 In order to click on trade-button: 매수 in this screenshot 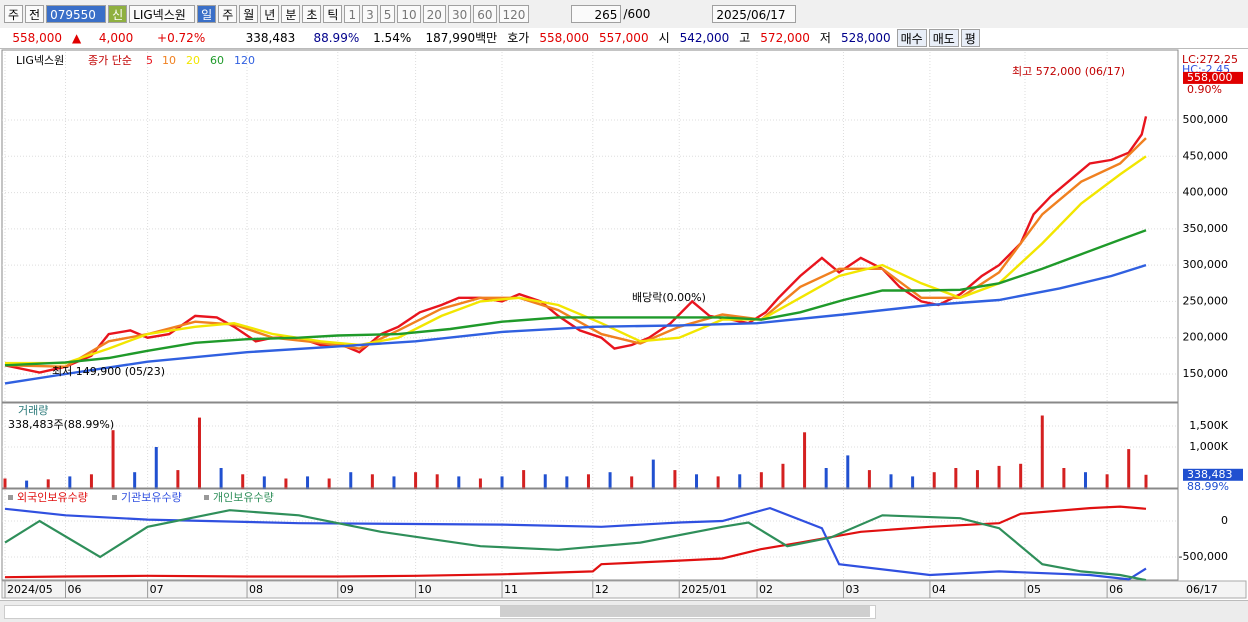, I will do `click(911, 38)`.